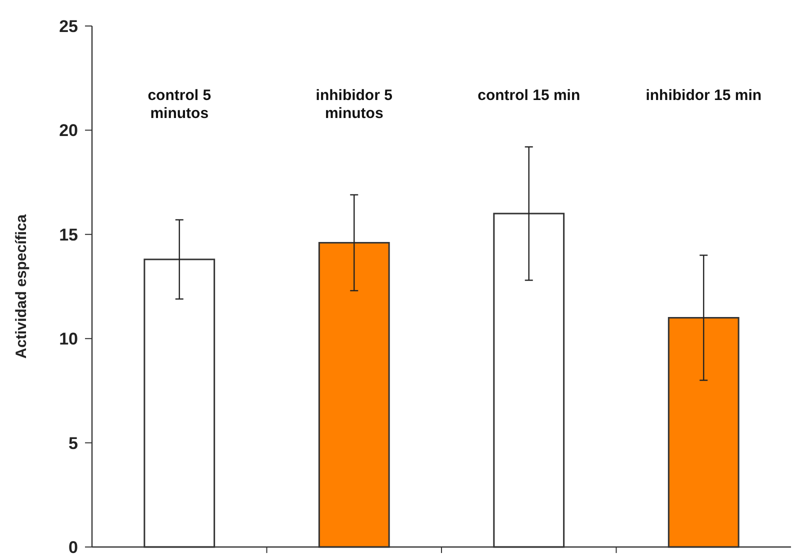 The width and height of the screenshot is (795, 558). Describe the element at coordinates (73, 547) in the screenshot. I see `y-tick-label: 0` at that location.